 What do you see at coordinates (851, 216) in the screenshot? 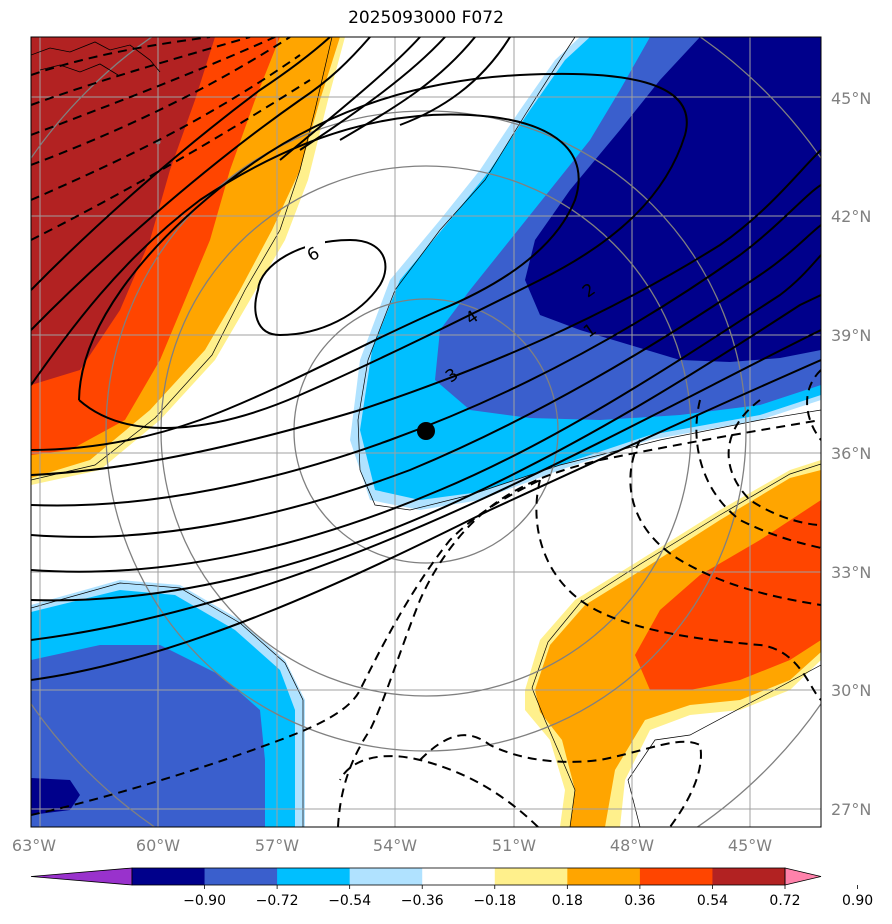
I see `lat-label: 42°N` at bounding box center [851, 216].